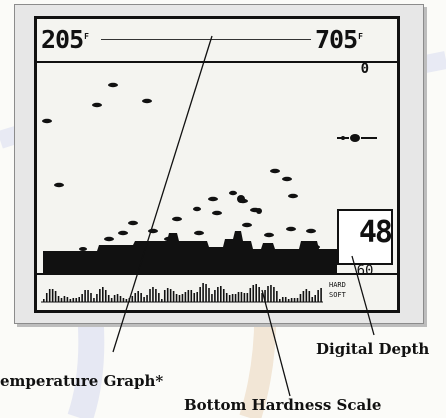 This screenshot has width=446, height=418. What do you see at coordinates (375, 232) in the screenshot?
I see `digital-depth-value: 48` at bounding box center [375, 232].